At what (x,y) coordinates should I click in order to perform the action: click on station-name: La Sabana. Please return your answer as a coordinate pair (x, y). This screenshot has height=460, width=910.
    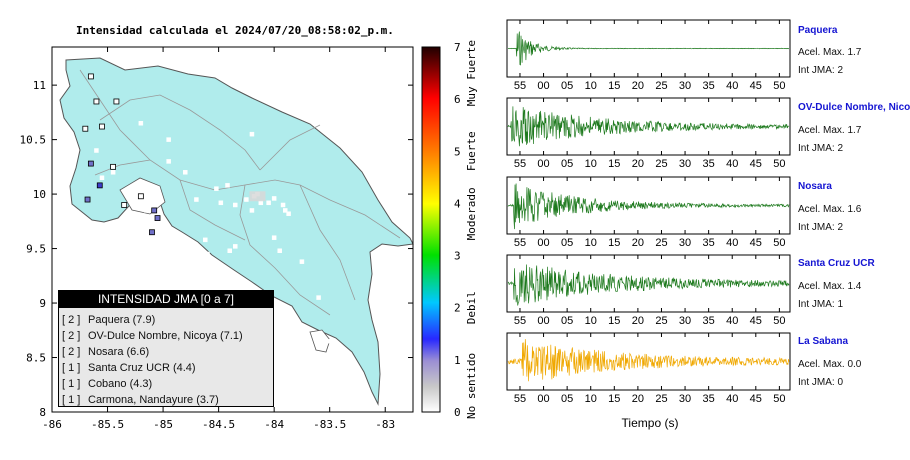
    Looking at the image, I should click on (823, 341).